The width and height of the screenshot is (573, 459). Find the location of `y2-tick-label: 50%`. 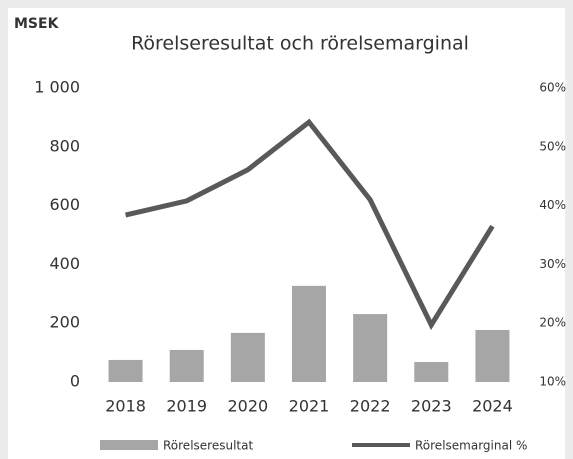

y2-tick-label: 50% is located at coordinates (552, 146).